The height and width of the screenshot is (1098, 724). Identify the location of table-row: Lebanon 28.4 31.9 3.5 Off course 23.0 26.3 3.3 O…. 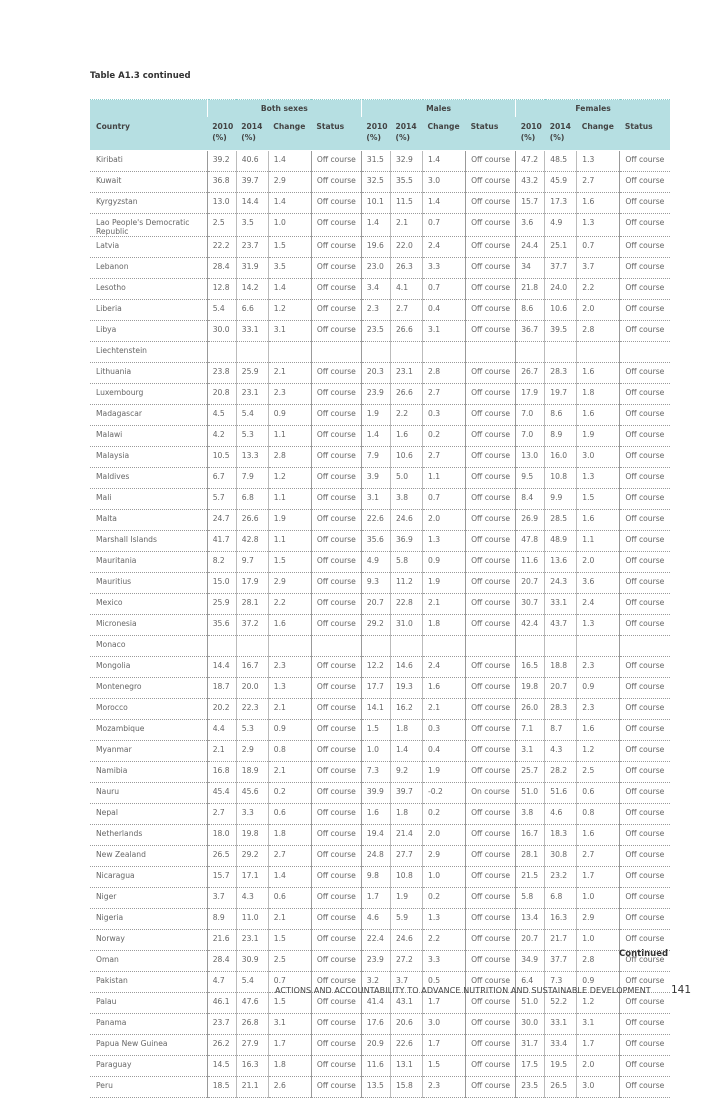
(380, 268).